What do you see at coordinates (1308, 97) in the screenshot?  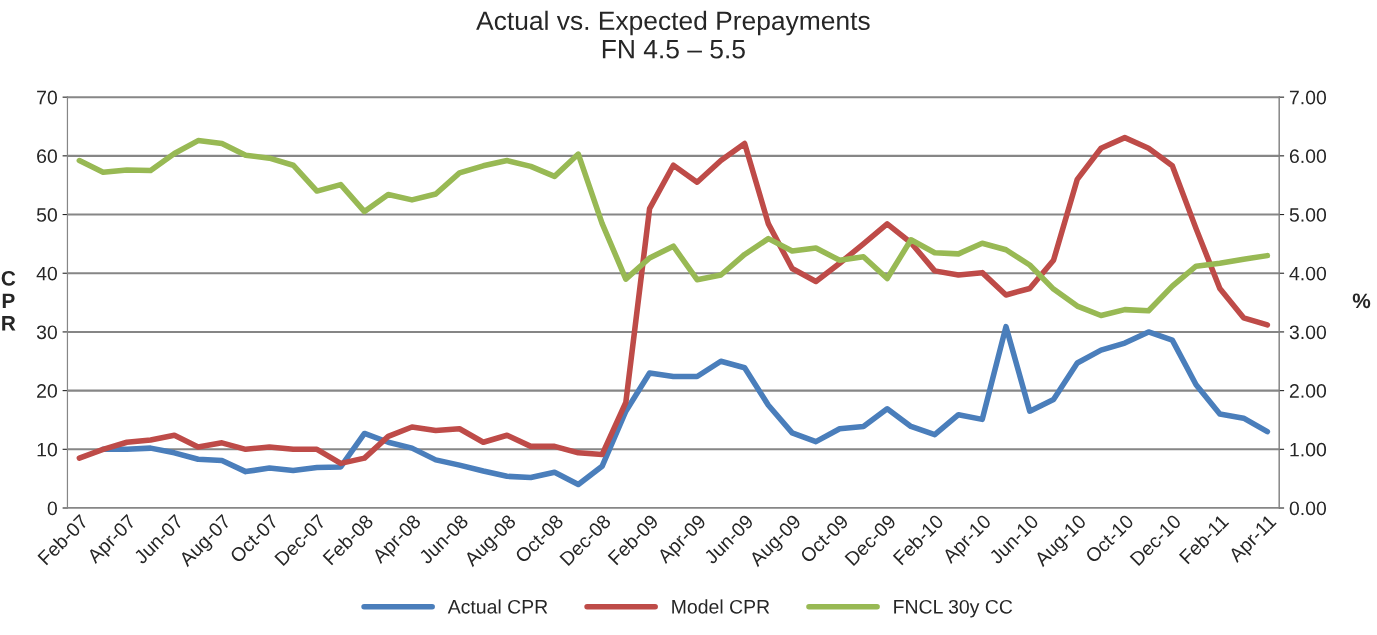 I see `y2-tick-label: 7.00` at bounding box center [1308, 97].